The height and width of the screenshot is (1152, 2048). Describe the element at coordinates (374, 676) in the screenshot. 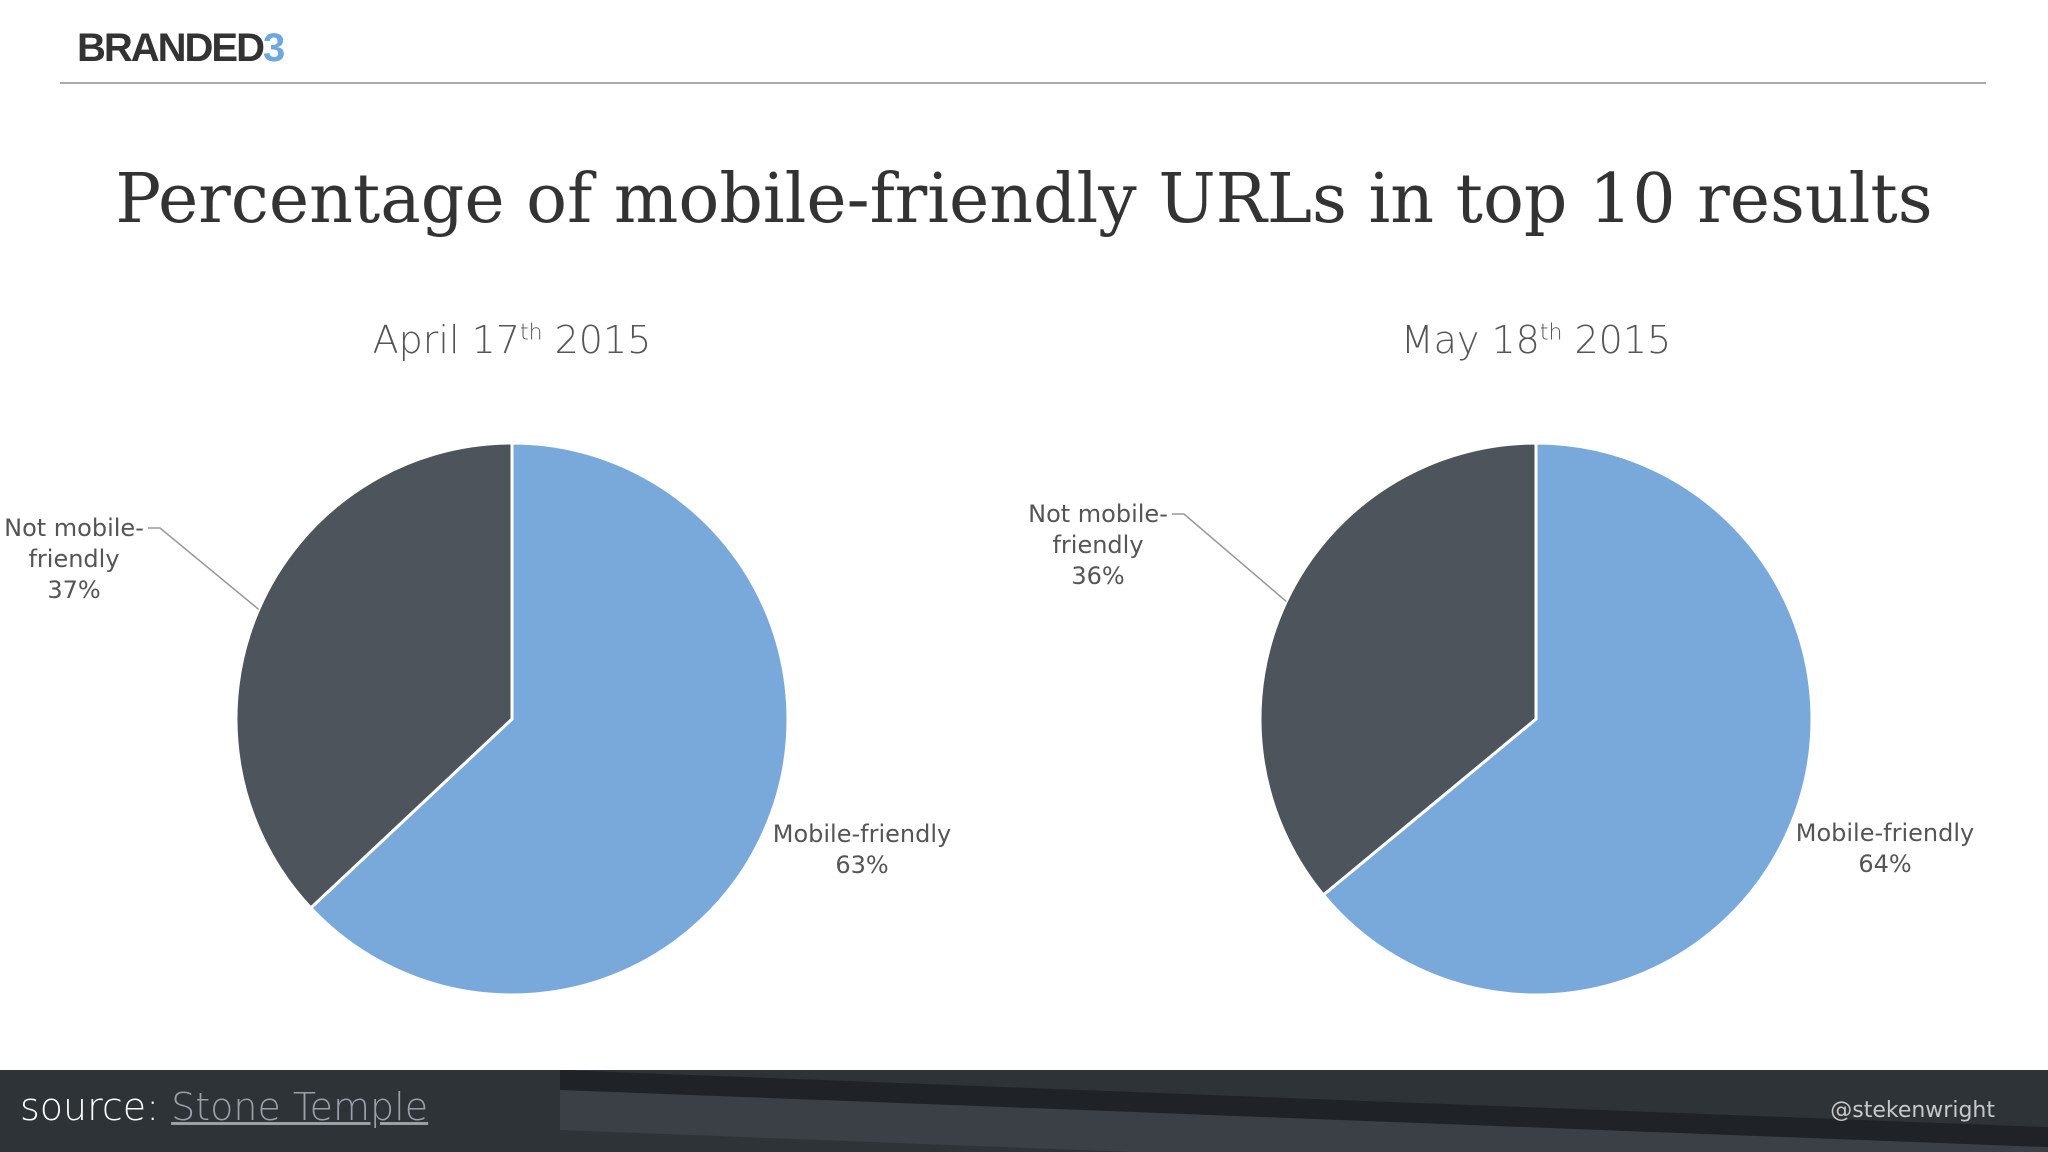

I see `pie-left-slice-not-mobile-friendly` at that location.